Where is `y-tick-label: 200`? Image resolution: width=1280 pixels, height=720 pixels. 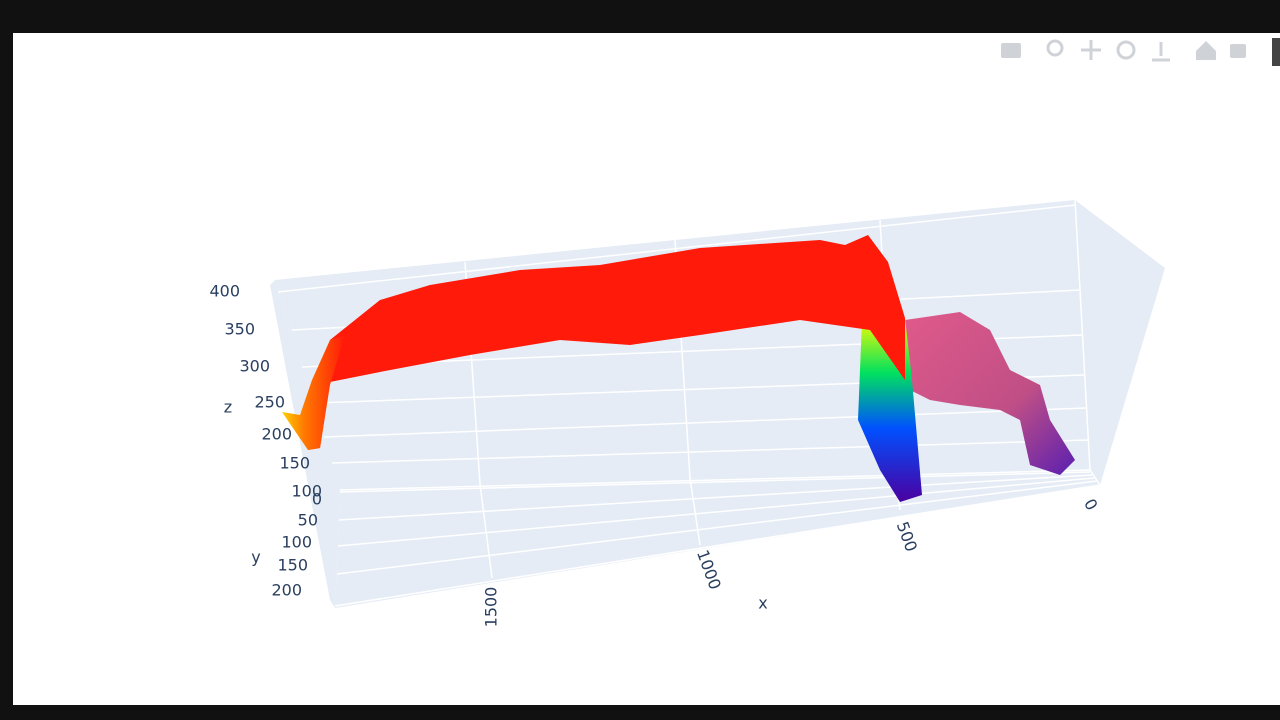 y-tick-label: 200 is located at coordinates (286, 590).